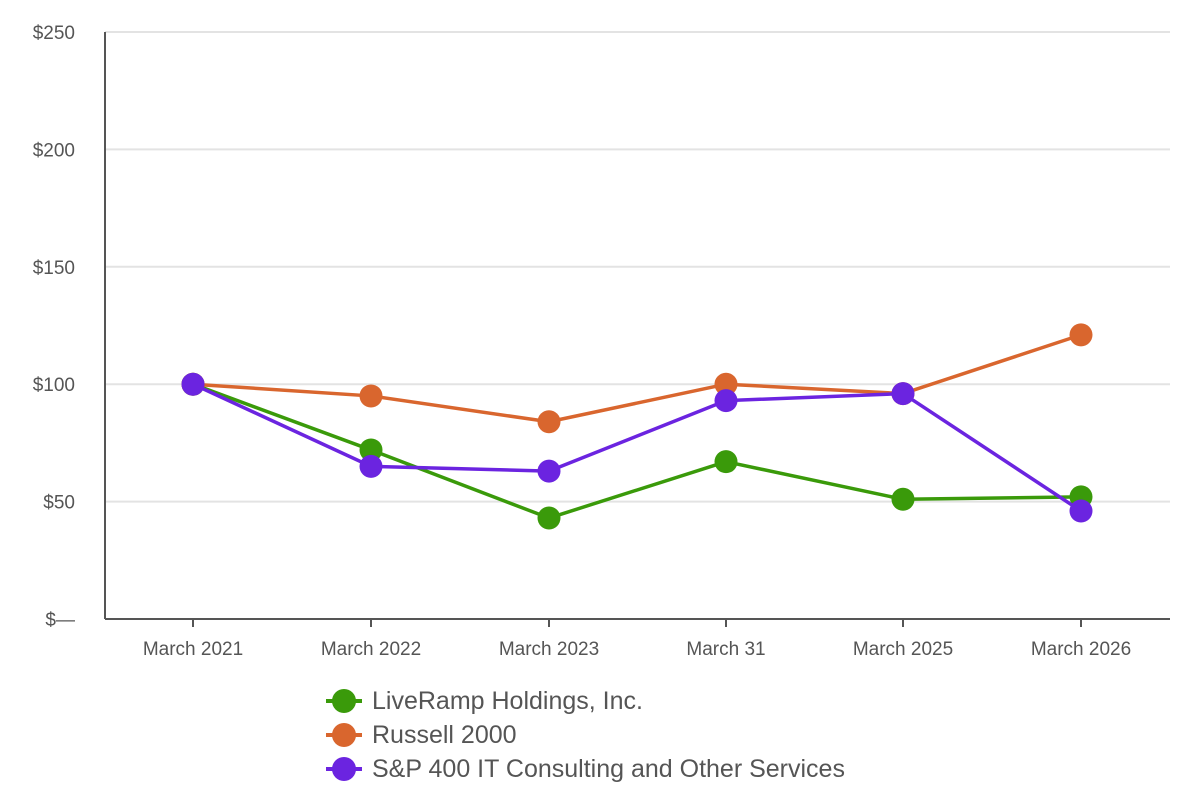 This screenshot has height=810, width=1200. I want to click on legend-label: S&P 400 IT Consulting and Other Services, so click(608, 768).